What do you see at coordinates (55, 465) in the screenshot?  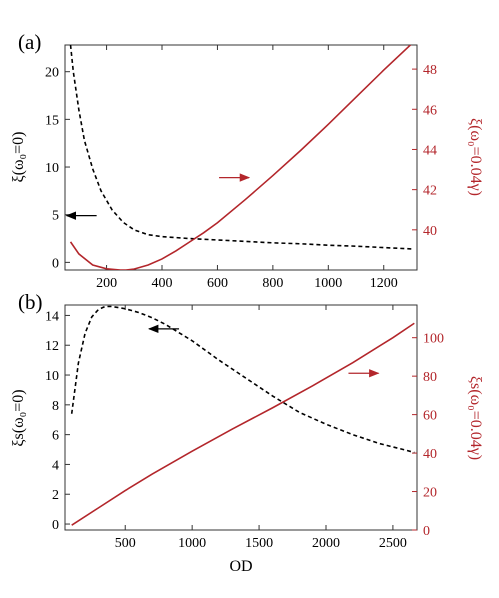 I see `y-left-tick-label: 4` at bounding box center [55, 465].